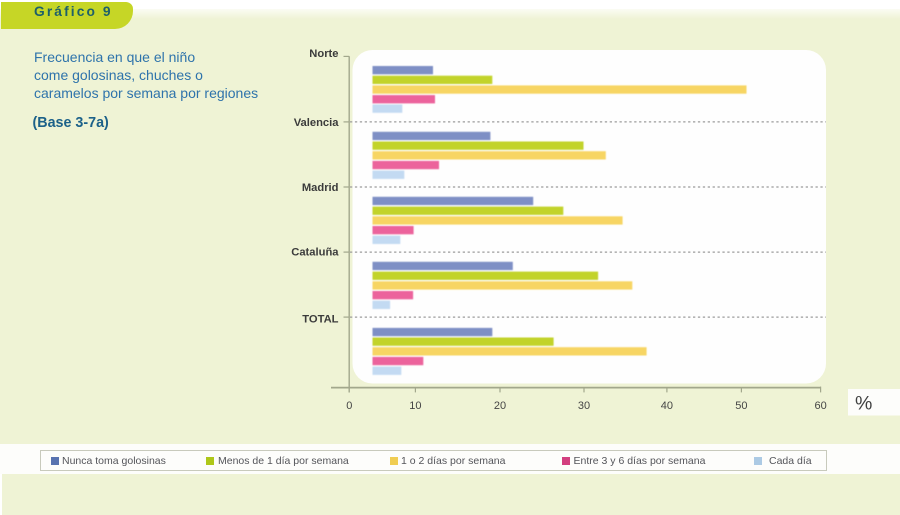 The width and height of the screenshot is (900, 515). Describe the element at coordinates (320, 188) in the screenshot. I see `svg-text: Madrid` at that location.